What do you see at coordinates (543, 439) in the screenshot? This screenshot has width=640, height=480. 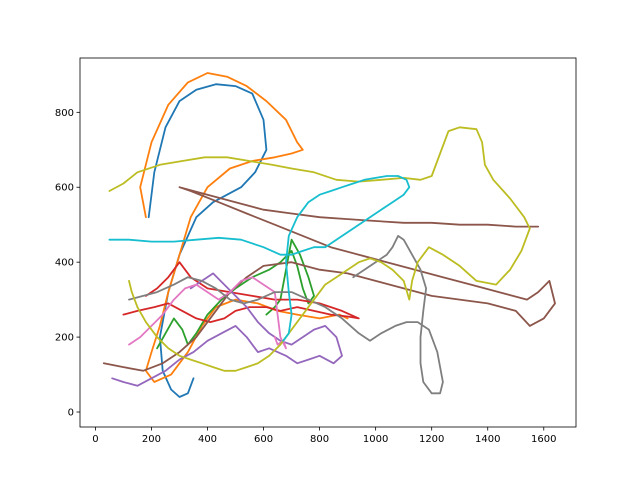 I see `x-tick-label: 1600` at bounding box center [543, 439].